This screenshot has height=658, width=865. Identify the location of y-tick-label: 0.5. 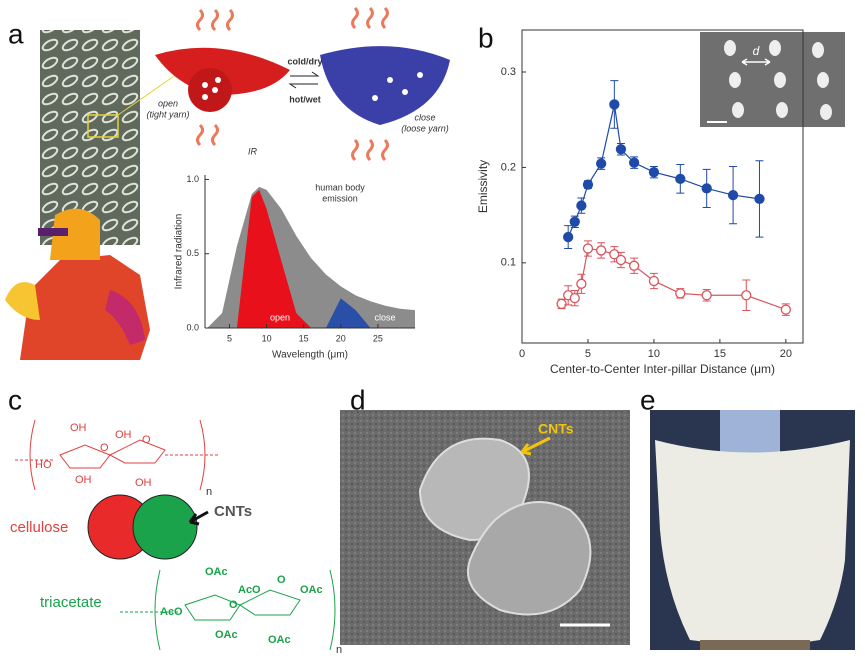
(192, 253).